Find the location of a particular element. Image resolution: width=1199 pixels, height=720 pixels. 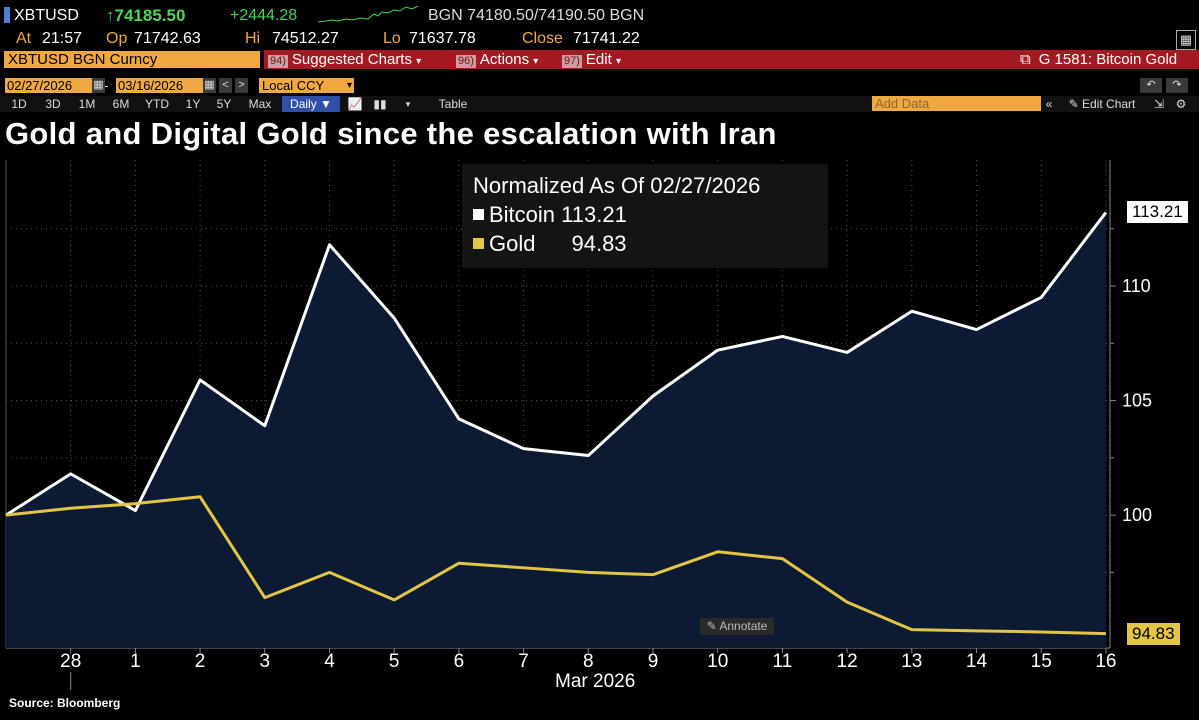

chart-name-label: G 1581: Bitcoin Gold is located at coordinates (1108, 59).